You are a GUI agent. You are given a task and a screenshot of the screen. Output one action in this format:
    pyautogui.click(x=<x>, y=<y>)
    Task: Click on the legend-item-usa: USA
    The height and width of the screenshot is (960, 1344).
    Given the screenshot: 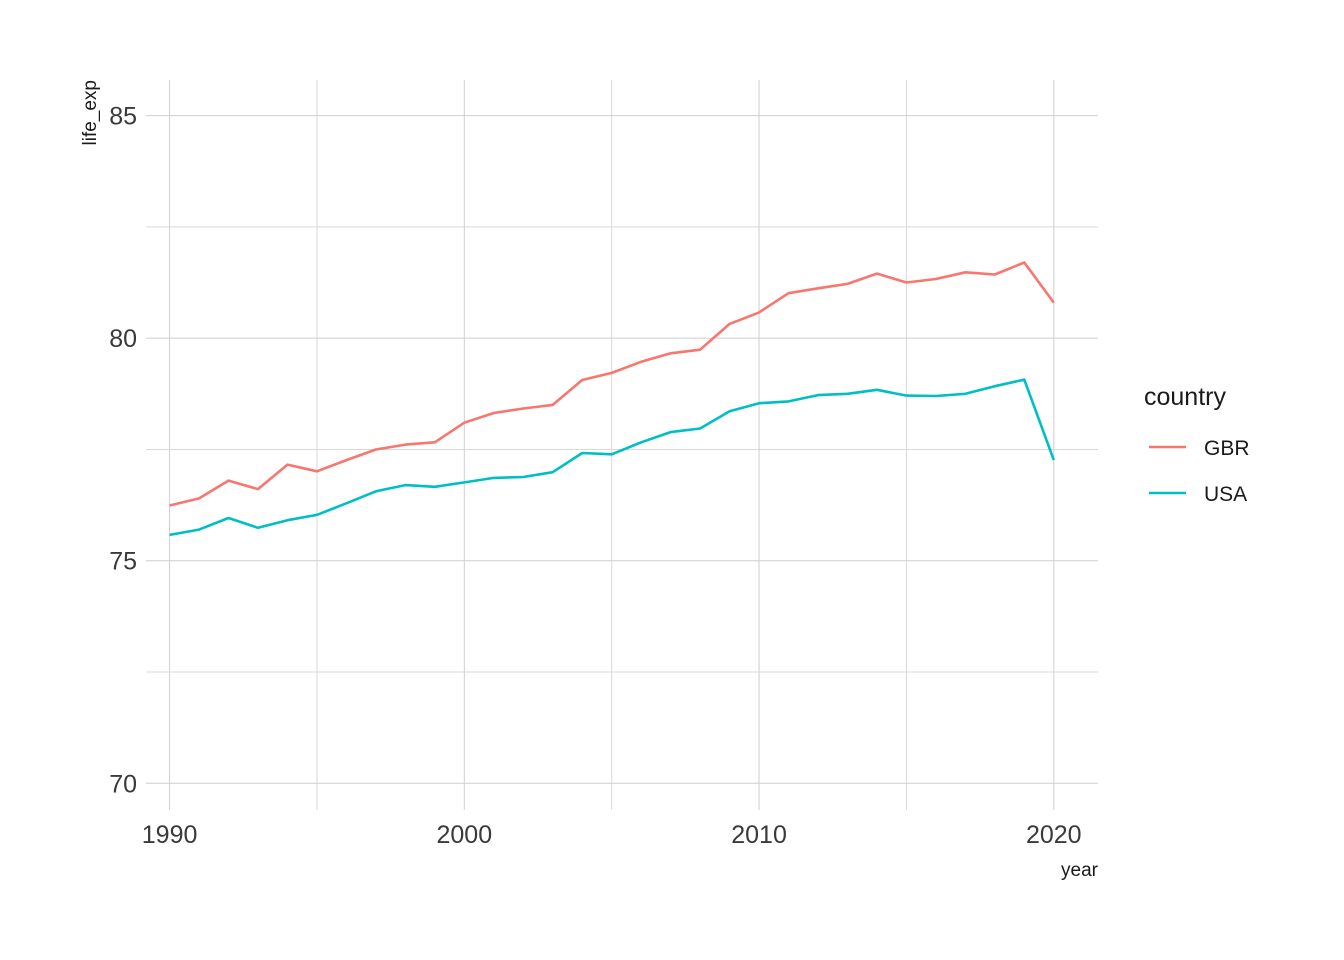 What is the action you would take?
    pyautogui.click(x=1198, y=494)
    